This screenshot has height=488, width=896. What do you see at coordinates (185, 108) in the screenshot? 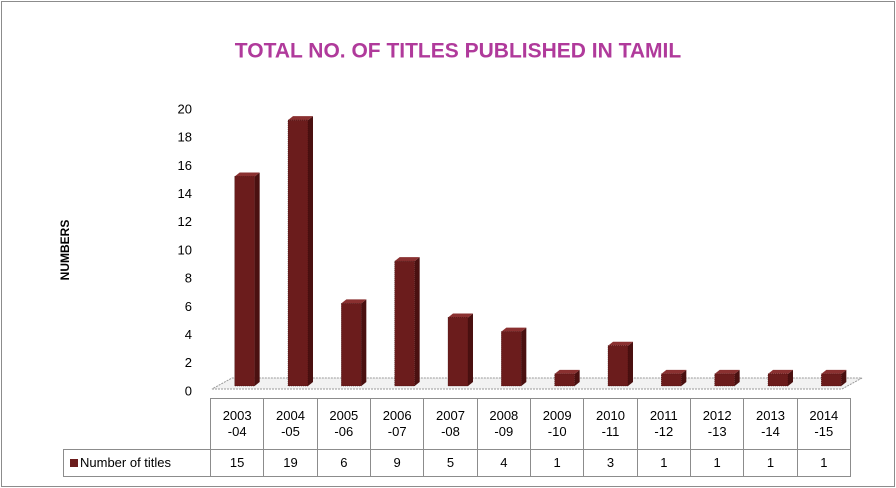
I see `y-tick-label: 20` at bounding box center [185, 108].